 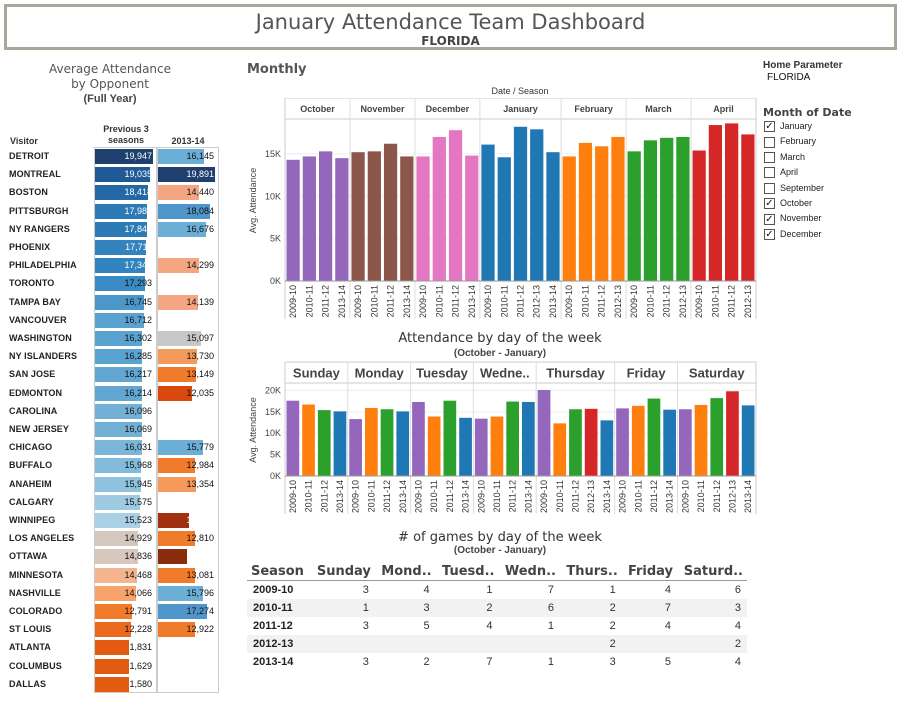 What do you see at coordinates (118, 484) in the screenshot?
I see `prev-bar-anaheim` at bounding box center [118, 484].